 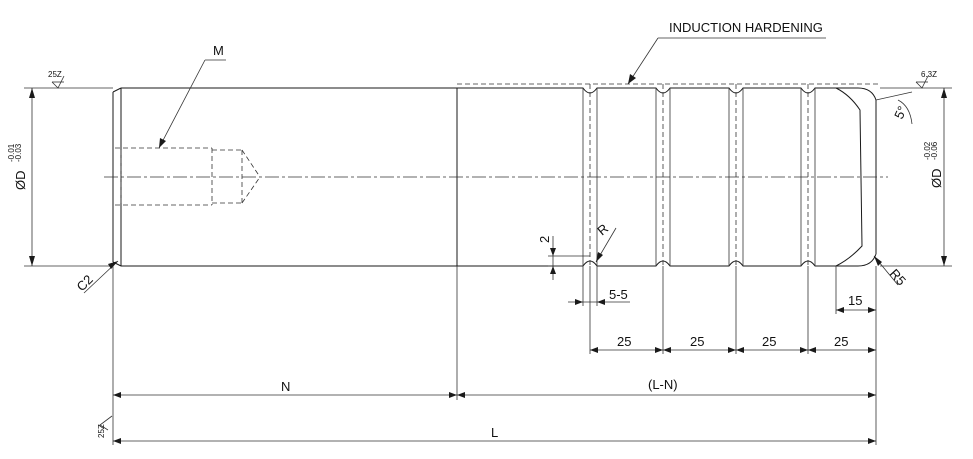 What do you see at coordinates (20, 181) in the screenshot?
I see `left-diameter-symbol: ØD` at bounding box center [20, 181].